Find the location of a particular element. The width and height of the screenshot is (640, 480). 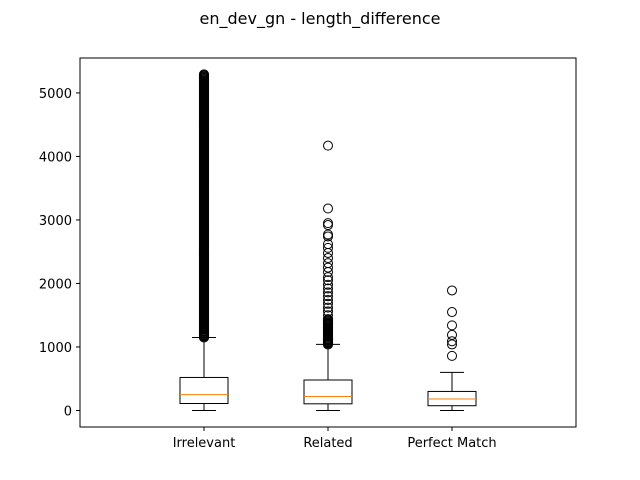

y-tick-label: 0 is located at coordinates (68, 411).